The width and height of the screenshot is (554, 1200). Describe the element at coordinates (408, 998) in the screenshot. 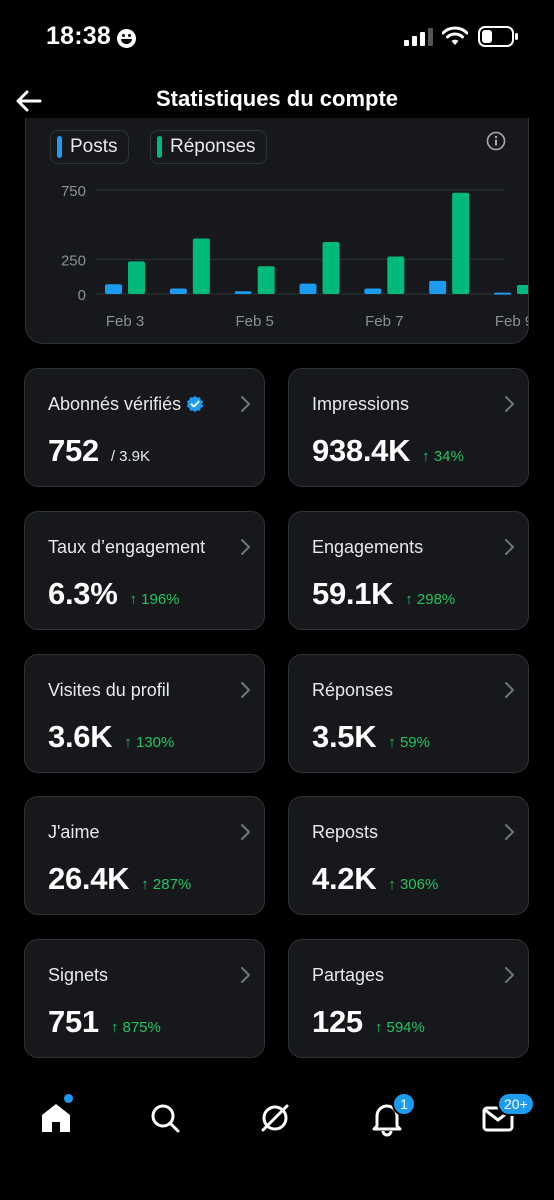

I see `stat-card: Partages 125 ↑ 594%` at that location.